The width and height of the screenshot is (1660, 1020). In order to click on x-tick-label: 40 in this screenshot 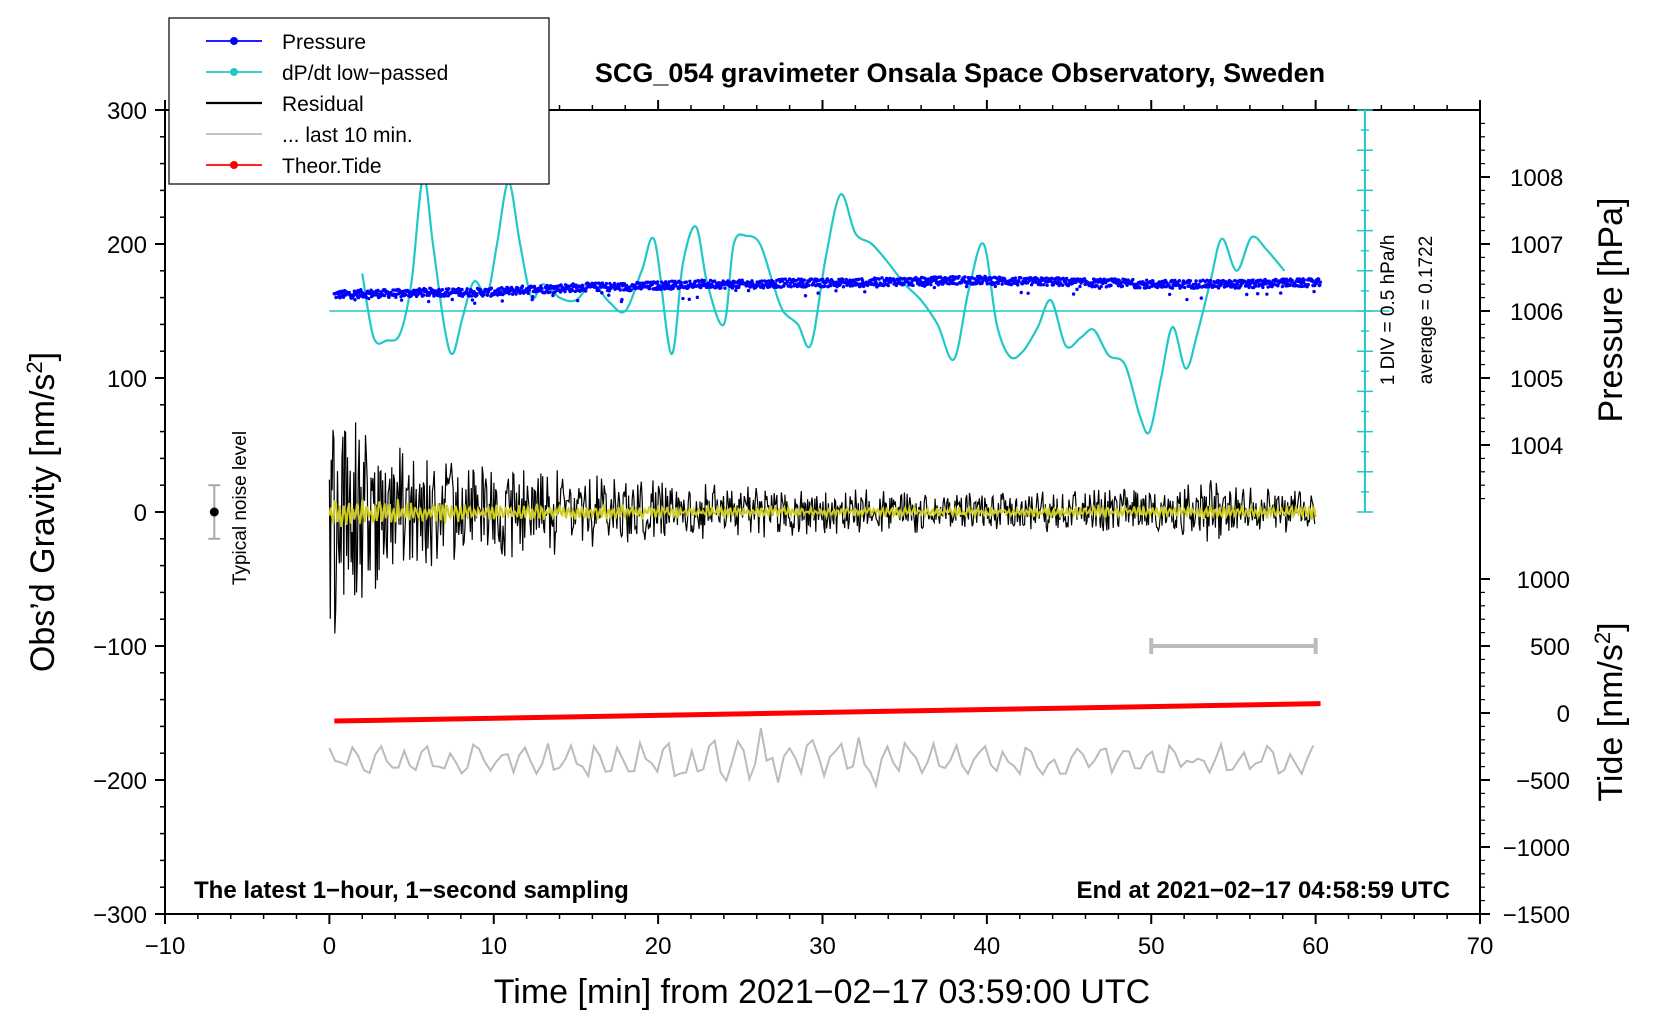, I will do `click(987, 946)`.